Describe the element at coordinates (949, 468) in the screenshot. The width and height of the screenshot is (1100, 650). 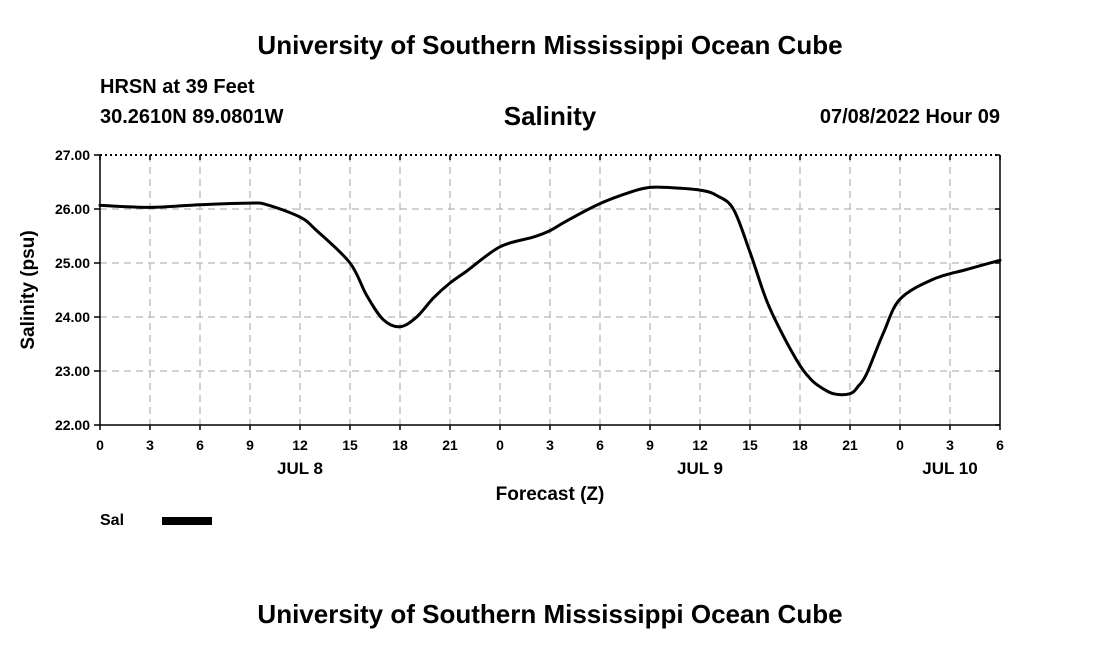
I see `x-day-label: JUL 10` at that location.